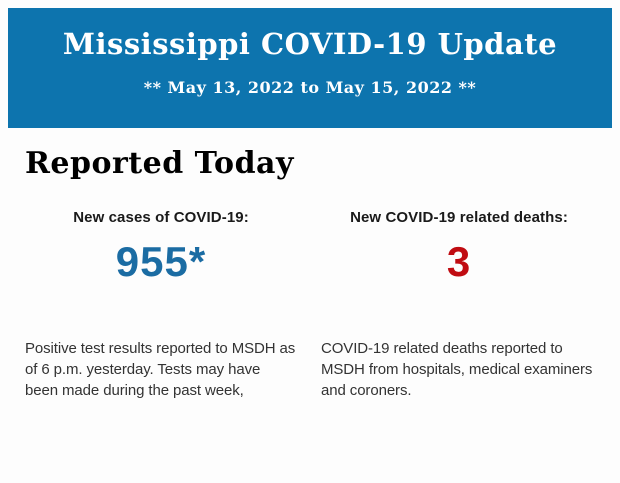 The width and height of the screenshot is (620, 483). What do you see at coordinates (310, 44) in the screenshot?
I see `page-title: Mississippi COVID-19 Update` at bounding box center [310, 44].